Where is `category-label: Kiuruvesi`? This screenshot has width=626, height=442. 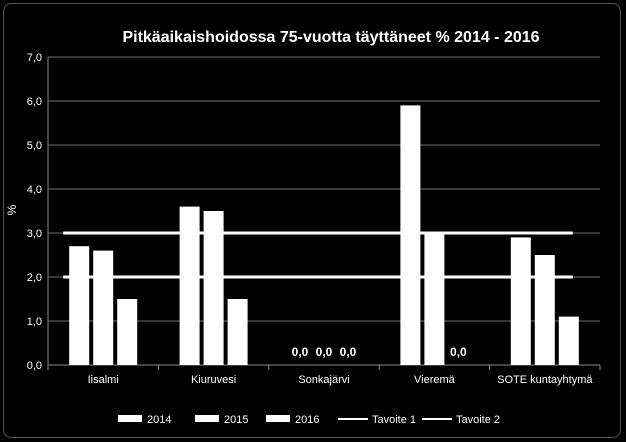 category-label: Kiuruvesi is located at coordinates (213, 380).